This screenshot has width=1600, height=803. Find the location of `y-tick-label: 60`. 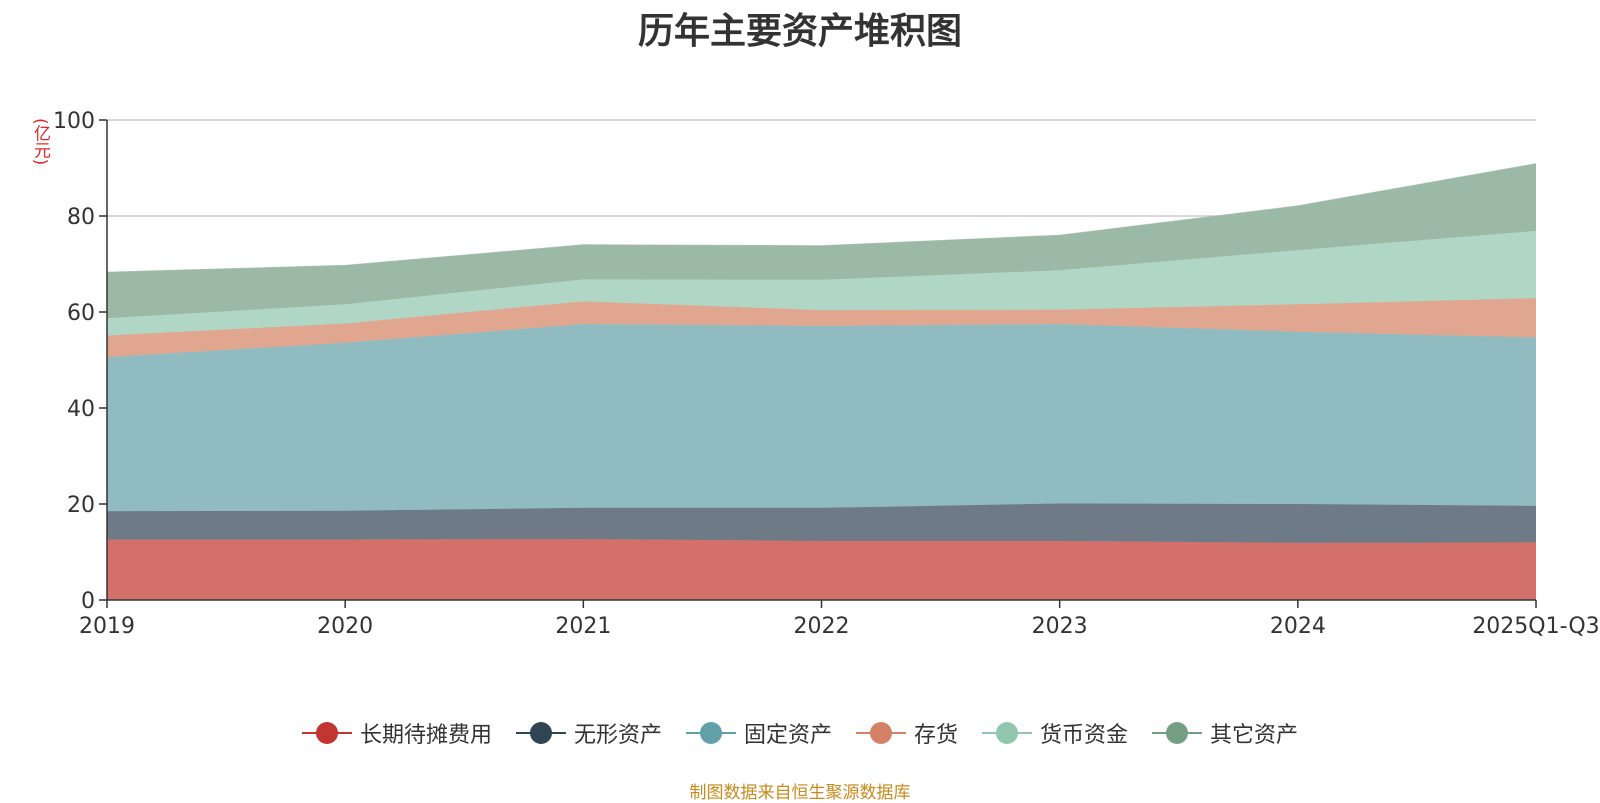

y-tick-label: 60 is located at coordinates (81, 313).